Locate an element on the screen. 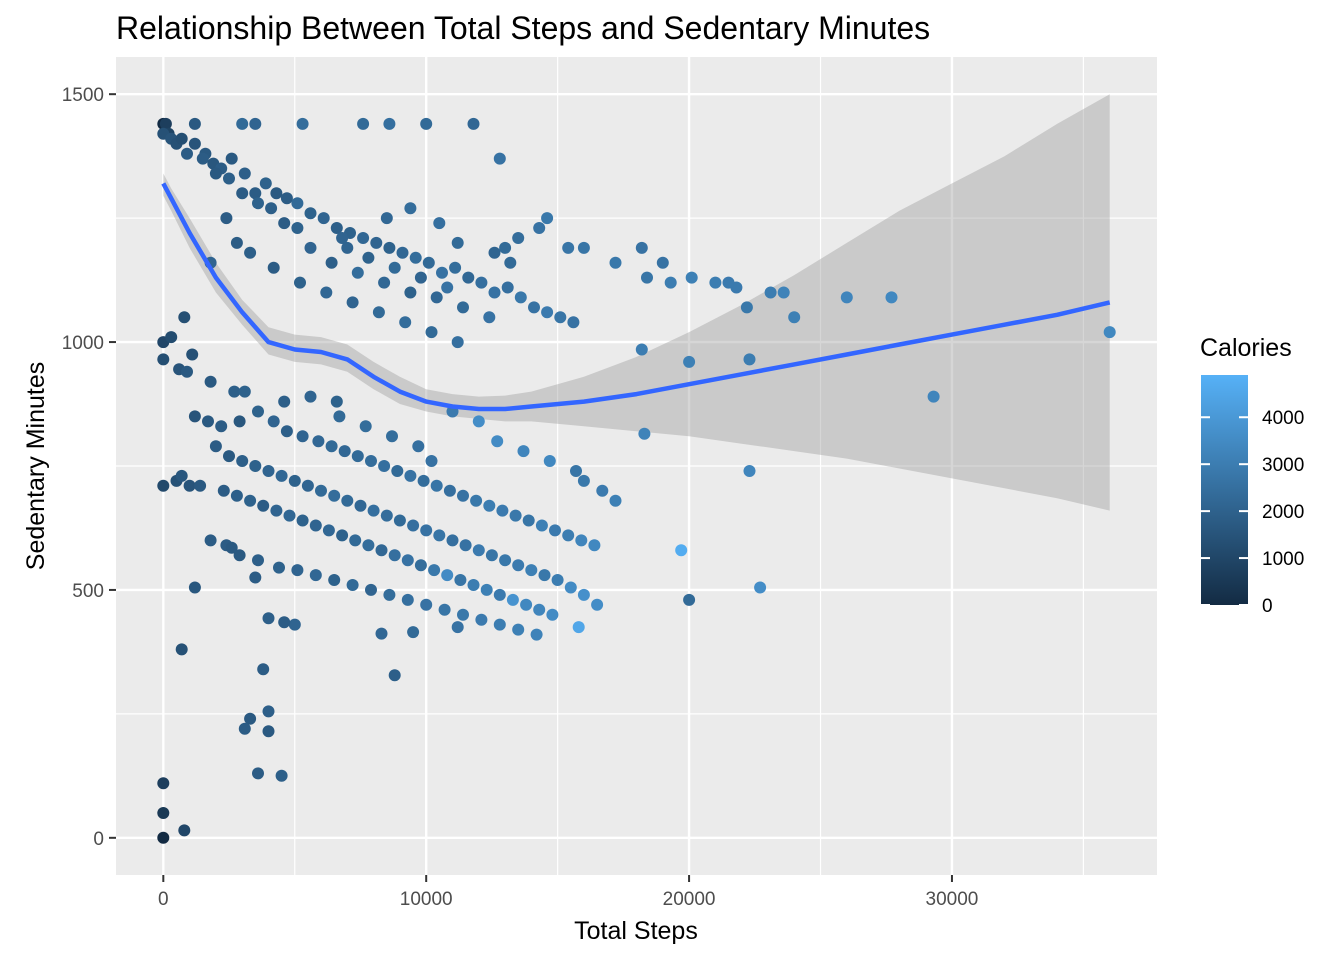  x-axis: 0 10000 20000 30000 is located at coordinates (568, 892).